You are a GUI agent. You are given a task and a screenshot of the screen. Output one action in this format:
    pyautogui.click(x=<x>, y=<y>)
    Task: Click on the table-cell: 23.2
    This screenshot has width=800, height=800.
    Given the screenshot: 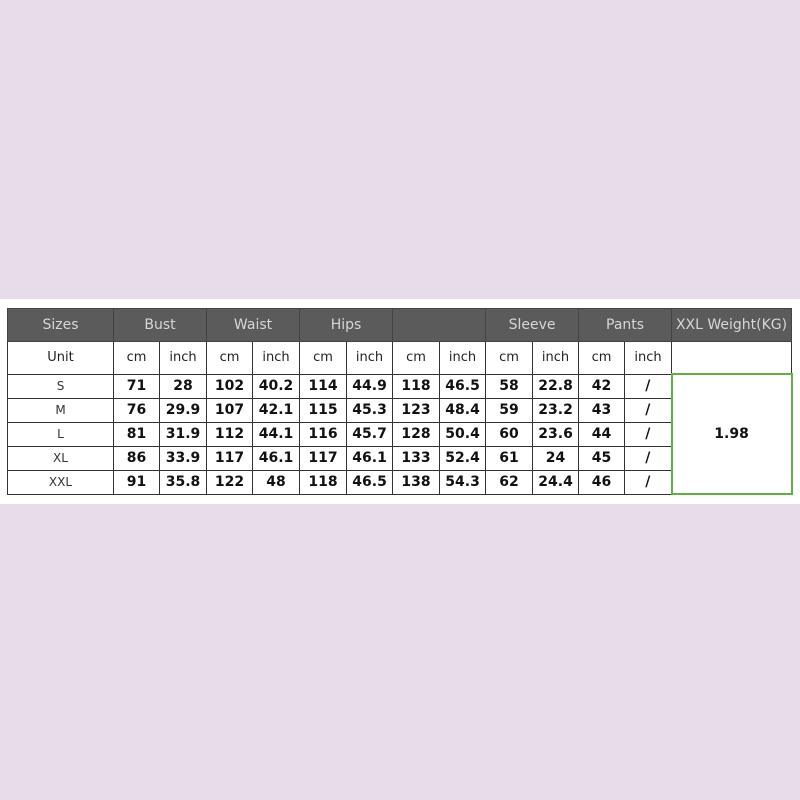 What is the action you would take?
    pyautogui.click(x=556, y=410)
    